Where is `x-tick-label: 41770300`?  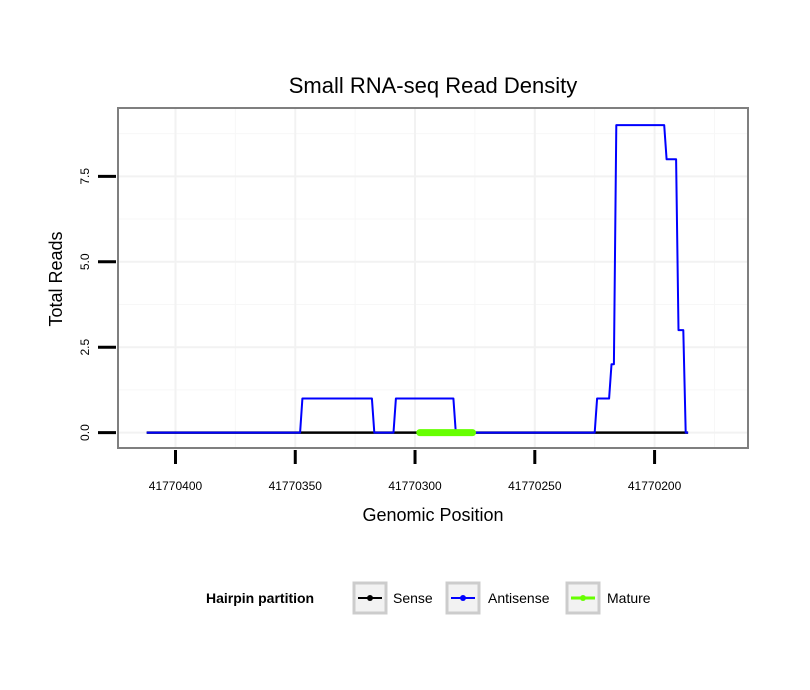 x-tick-label: 41770300 is located at coordinates (415, 486).